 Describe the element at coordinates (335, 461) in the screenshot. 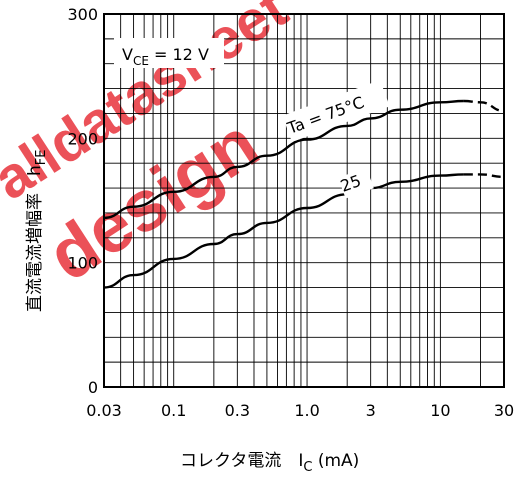

I see `x-axis-label-unit: (mA)` at that location.